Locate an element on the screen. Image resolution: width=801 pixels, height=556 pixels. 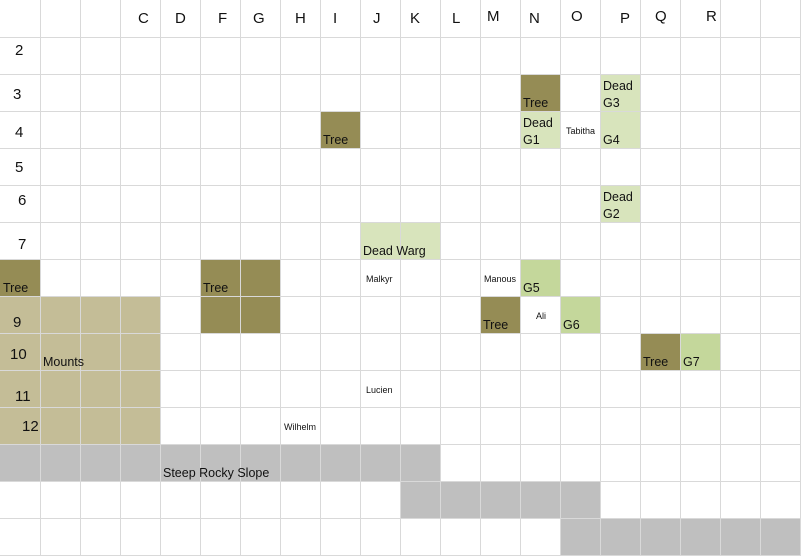
col-header-o: O is located at coordinates (577, 16).